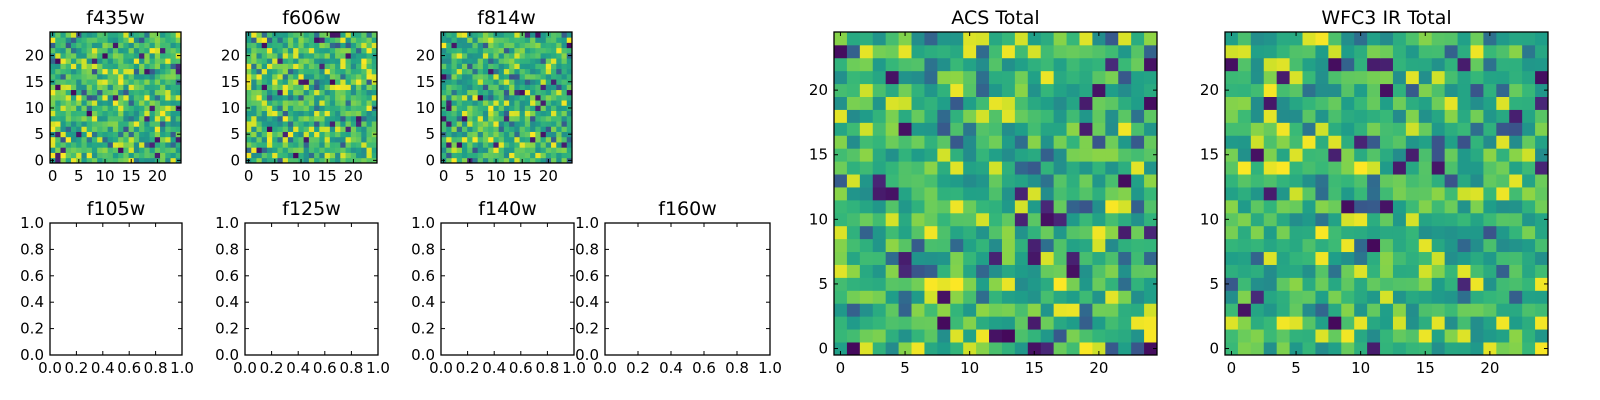 This screenshot has height=400, width=1600. I want to click on y-tick-label: 0, so click(39, 160).